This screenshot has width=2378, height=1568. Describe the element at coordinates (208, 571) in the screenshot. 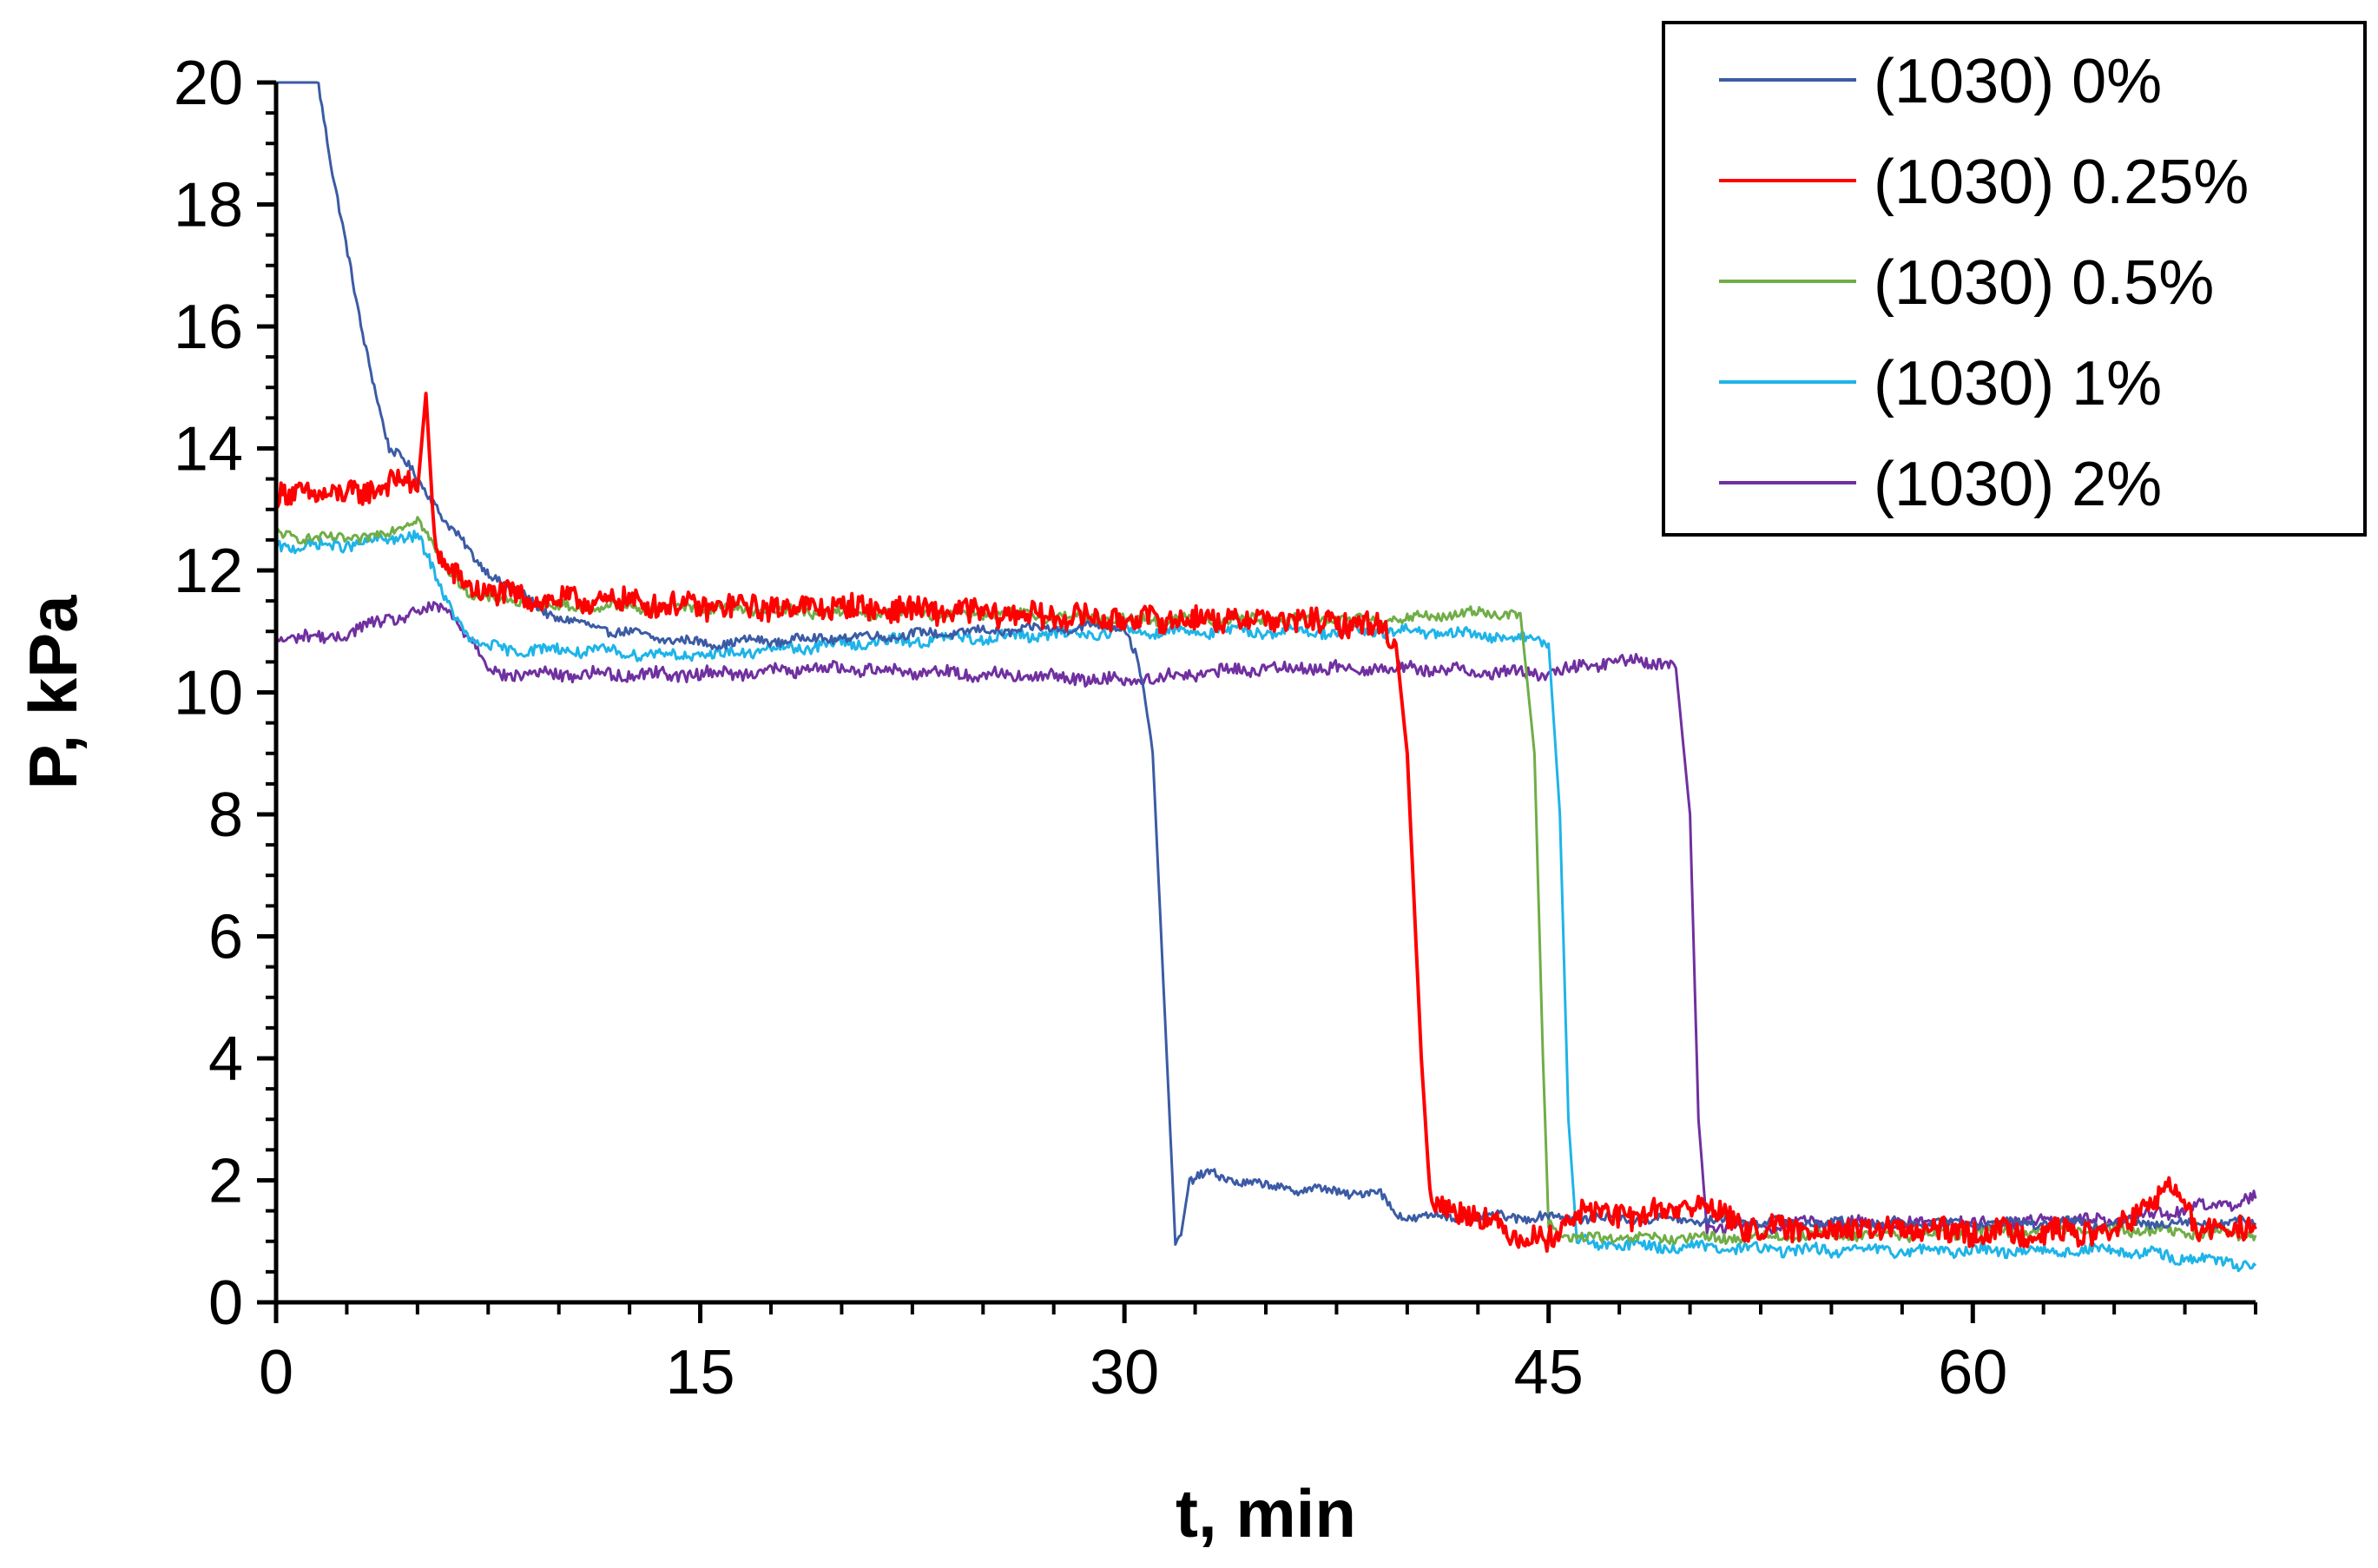

I see `y-tick-label: 12` at that location.